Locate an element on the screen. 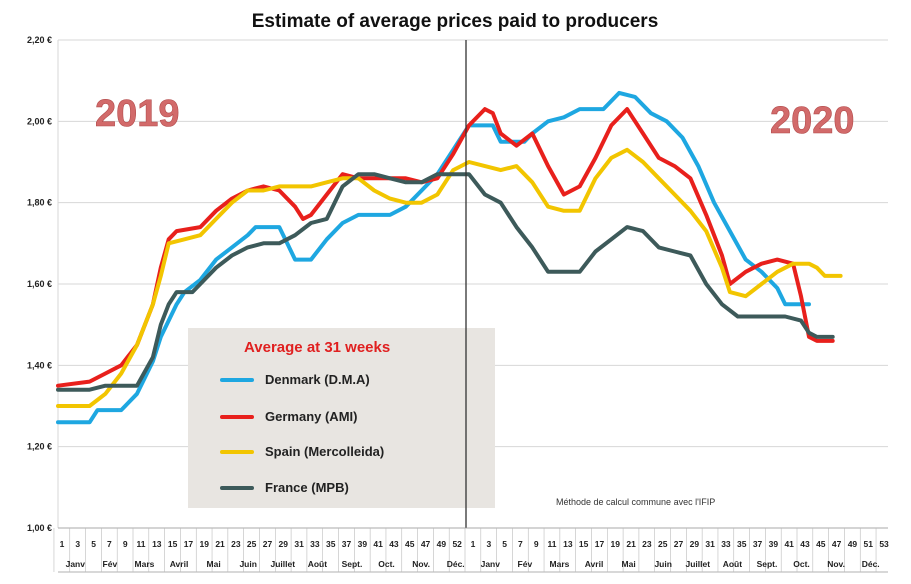 Image resolution: width=911 pixels, height=584 pixels. year-label-2019: 2019 is located at coordinates (137, 114).